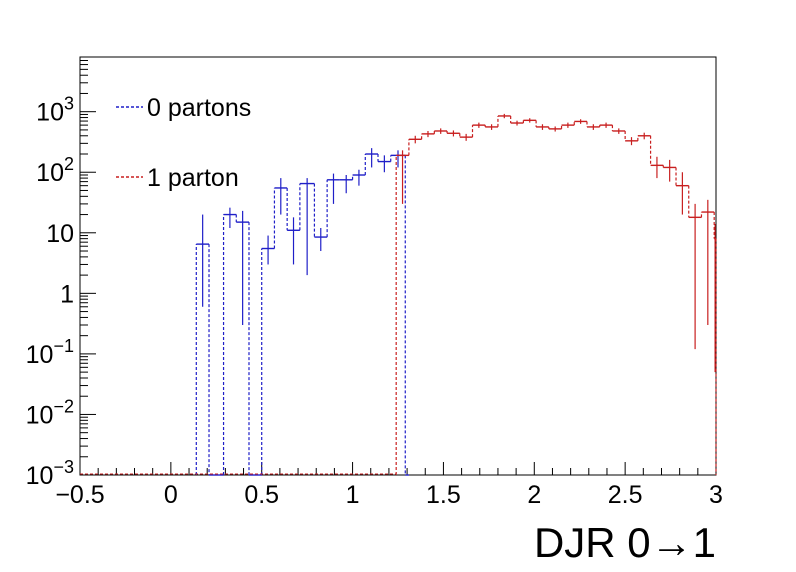 The height and width of the screenshot is (572, 796). Describe the element at coordinates (171, 495) in the screenshot. I see `x-tick-label: 0` at that location.